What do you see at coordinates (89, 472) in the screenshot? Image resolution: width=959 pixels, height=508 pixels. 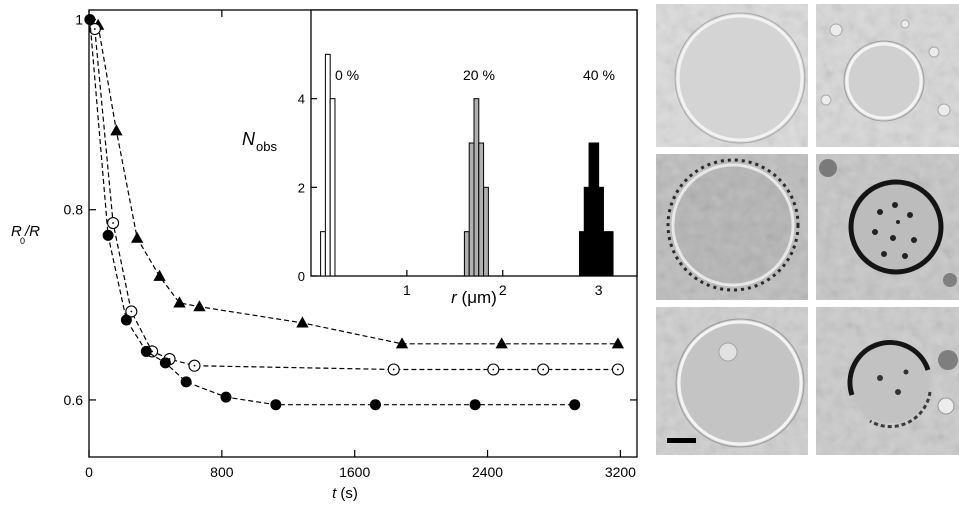 I see `main-x-tick-label: 0` at bounding box center [89, 472].